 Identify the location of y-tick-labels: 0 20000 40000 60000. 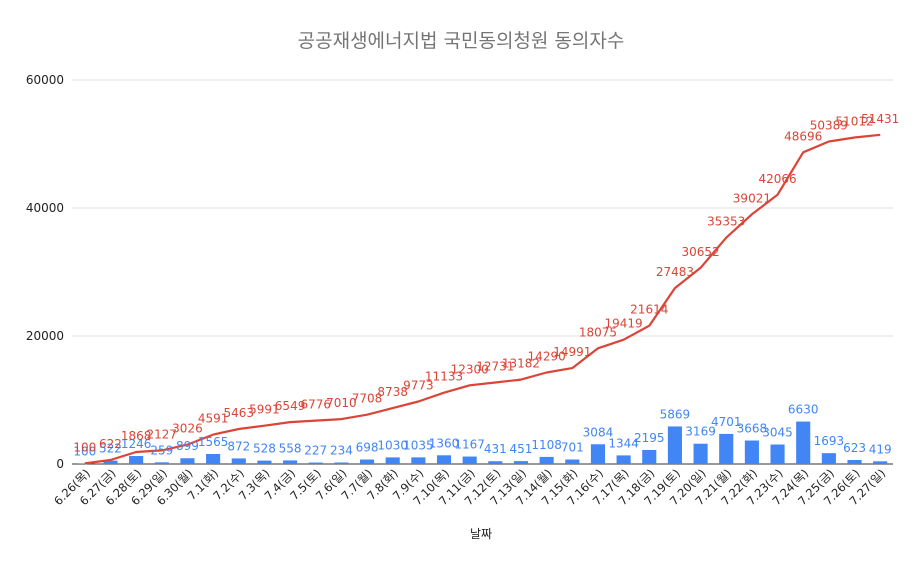
(45, 272).